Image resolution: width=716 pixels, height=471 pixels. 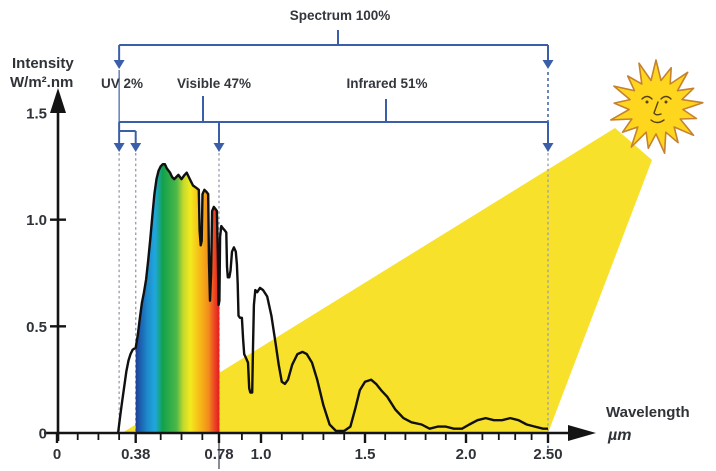 What do you see at coordinates (619, 435) in the screenshot?
I see `x-axis-unit: µm` at bounding box center [619, 435].